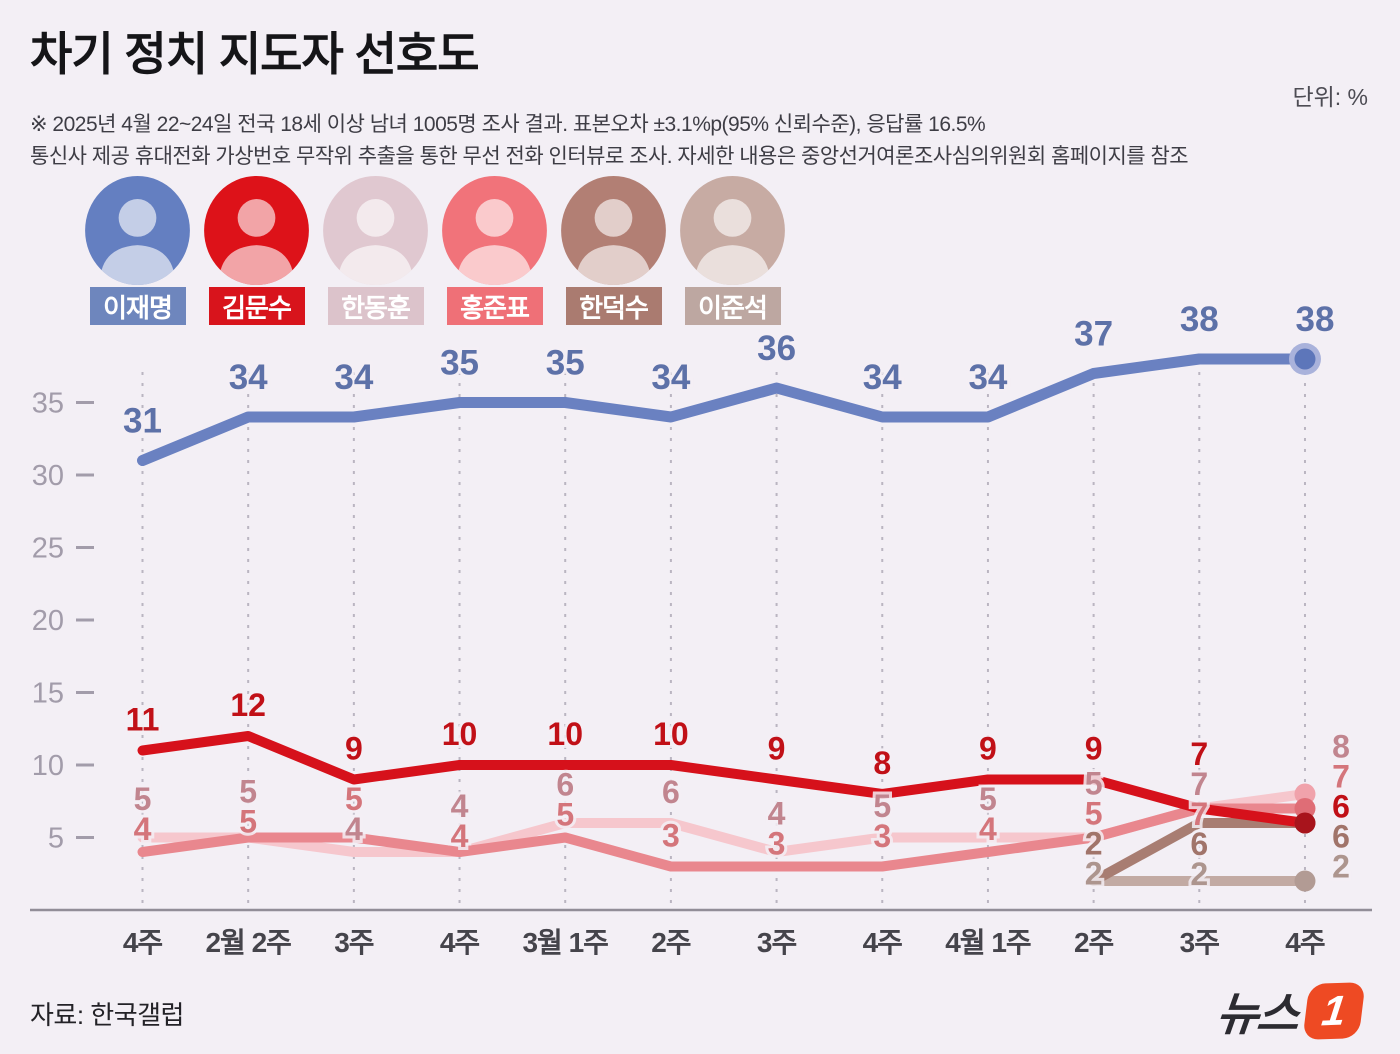 The image size is (1400, 1054). I want to click on candidate-name-tag: 한덕수, so click(613, 306).